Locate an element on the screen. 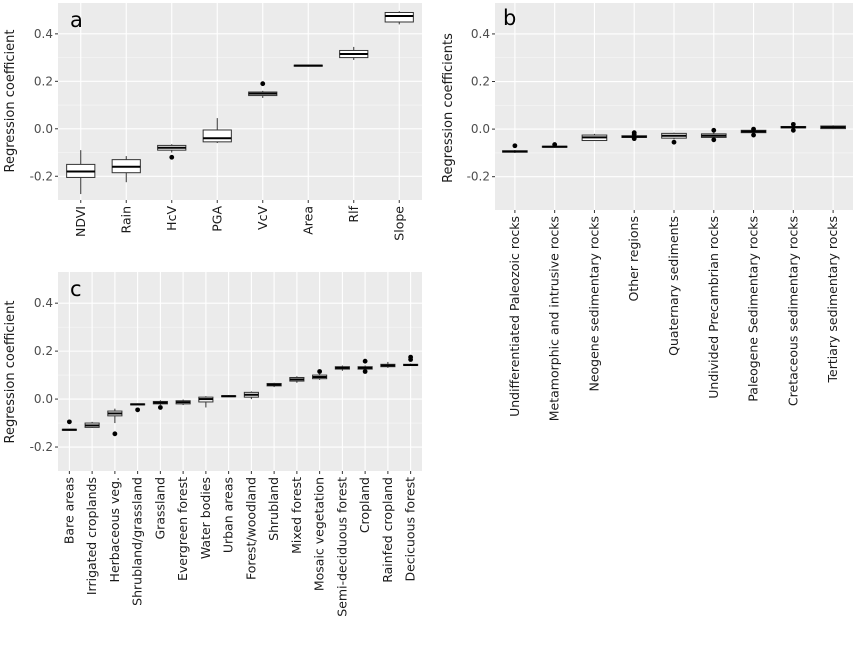 The height and width of the screenshot is (650, 858). category-label: Undifferentiated Paleozoic rocks is located at coordinates (514, 316).